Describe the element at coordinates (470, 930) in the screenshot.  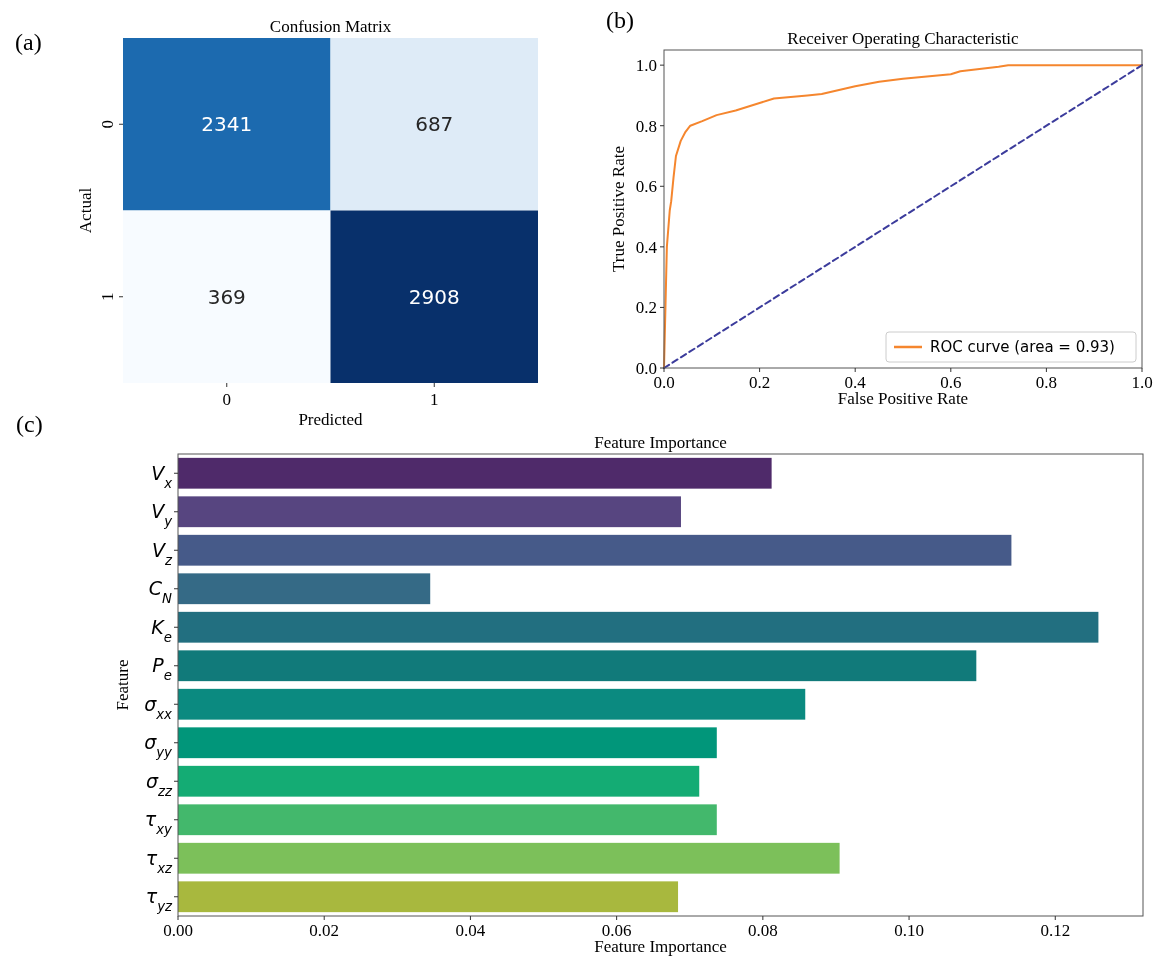
I see `x-tick-label: 0.04` at that location.